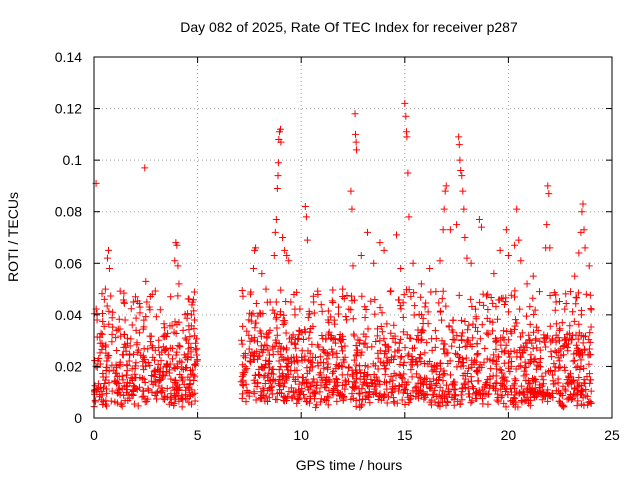 The image size is (640, 480). I want to click on y-tick-label: 0.1, so click(73, 160).